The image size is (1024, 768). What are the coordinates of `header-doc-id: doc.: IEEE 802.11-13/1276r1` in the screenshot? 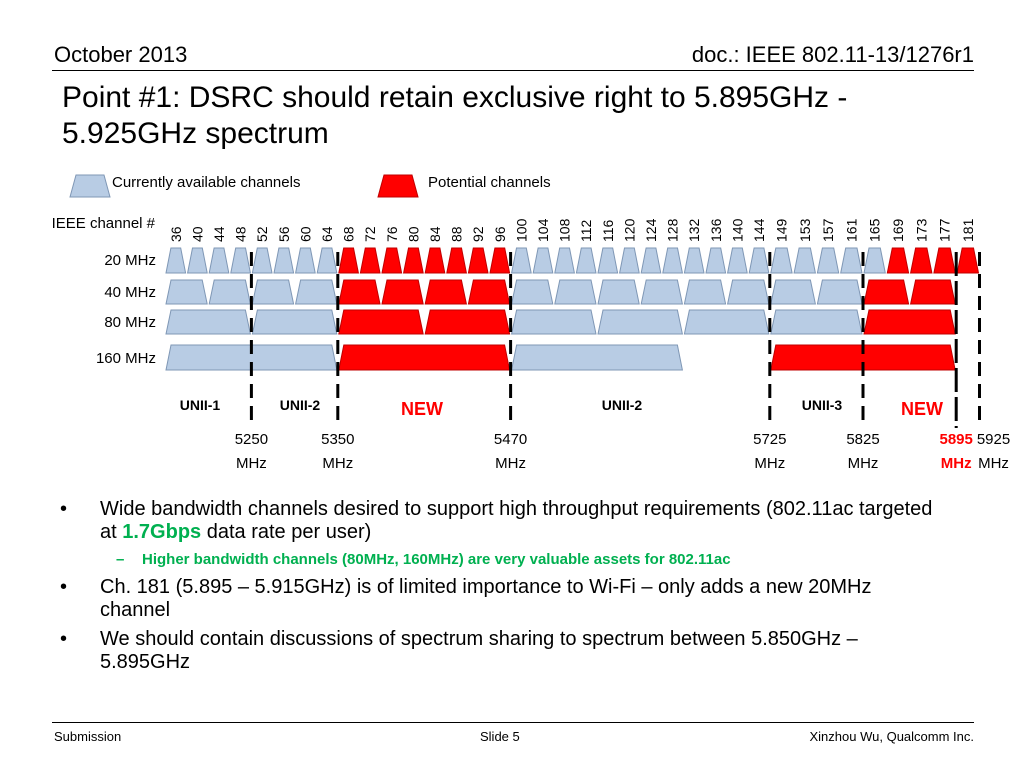 It's located at (832, 54).